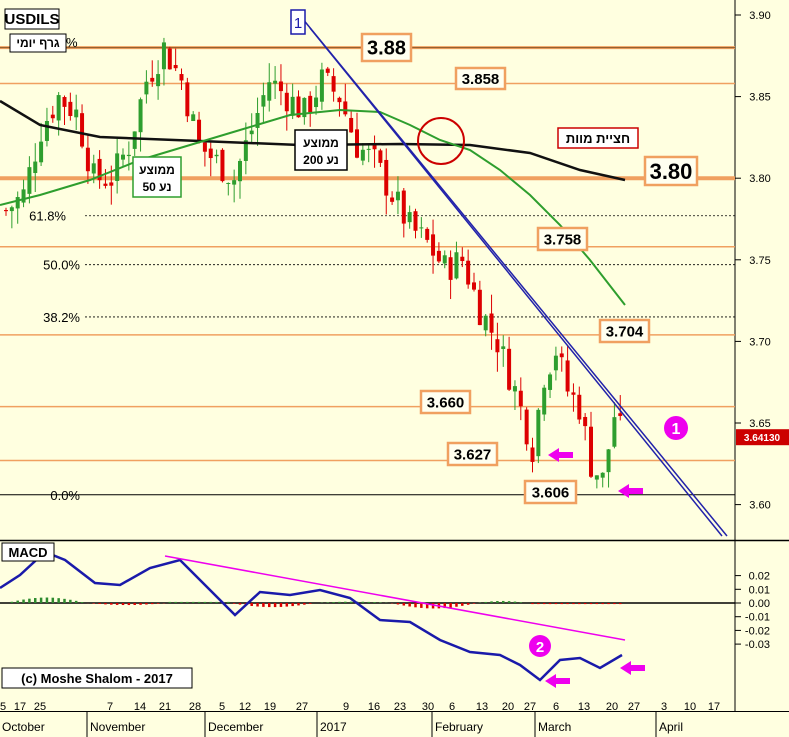 The width and height of the screenshot is (789, 737). What do you see at coordinates (757, 631) in the screenshot?
I see `macd-axis-label: -0.02` at bounding box center [757, 631].